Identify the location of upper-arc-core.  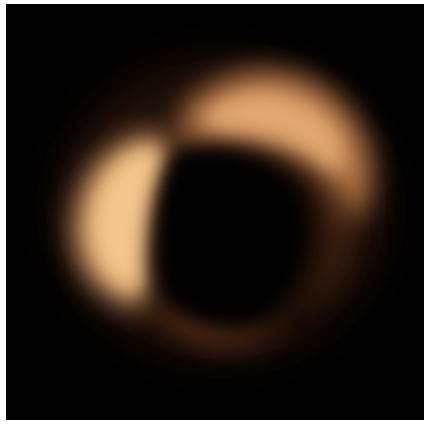
(274, 133).